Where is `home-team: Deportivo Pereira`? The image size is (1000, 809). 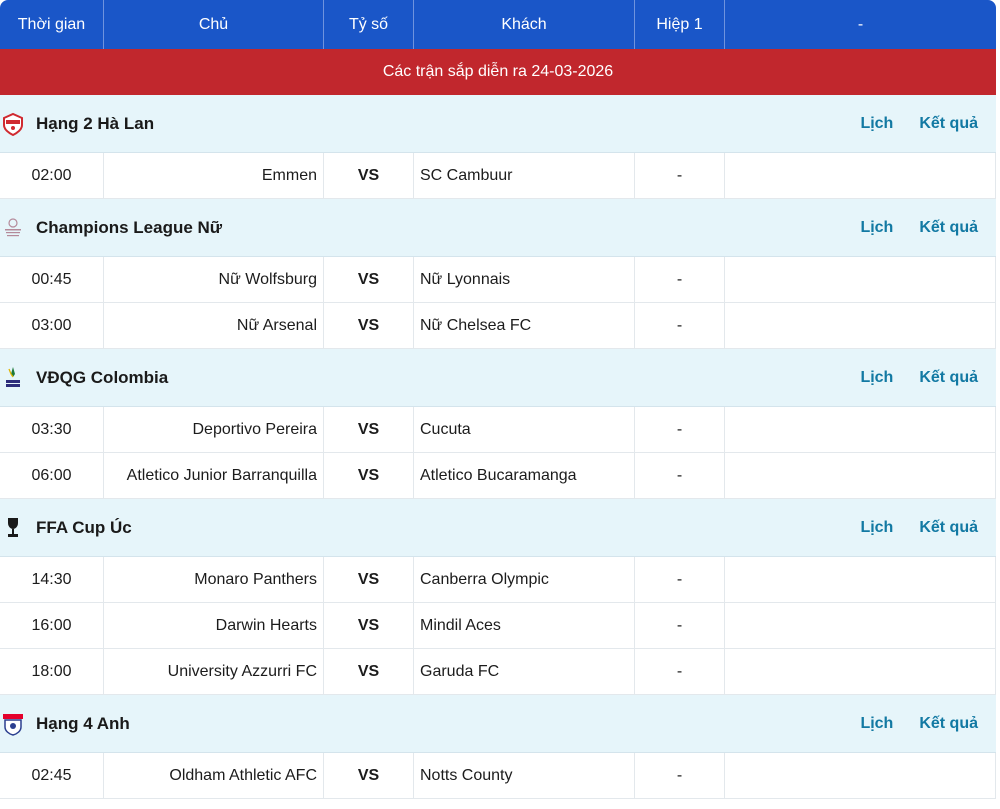
home-team: Deportivo Pereira is located at coordinates (214, 429).